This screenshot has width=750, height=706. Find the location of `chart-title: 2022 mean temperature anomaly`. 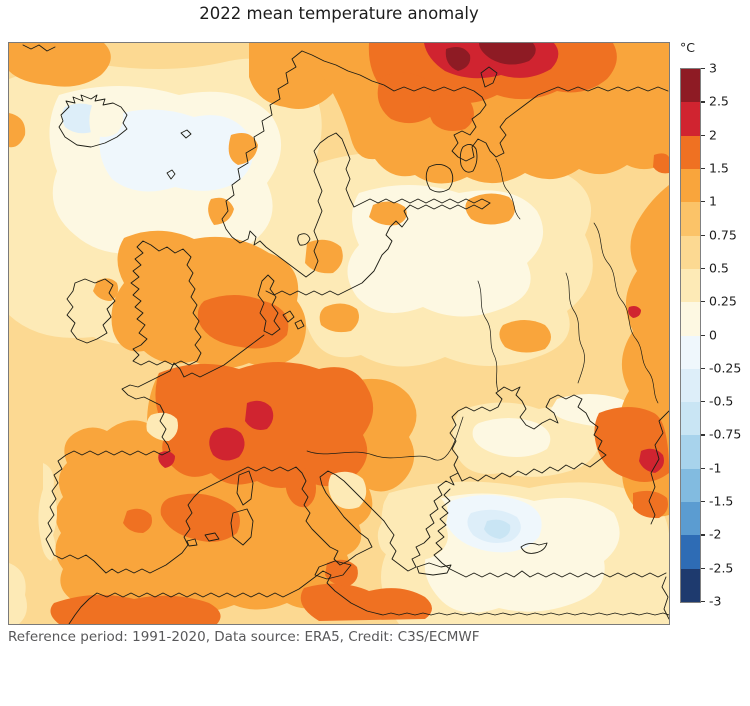

chart-title: 2022 mean temperature anomaly is located at coordinates (339, 13).